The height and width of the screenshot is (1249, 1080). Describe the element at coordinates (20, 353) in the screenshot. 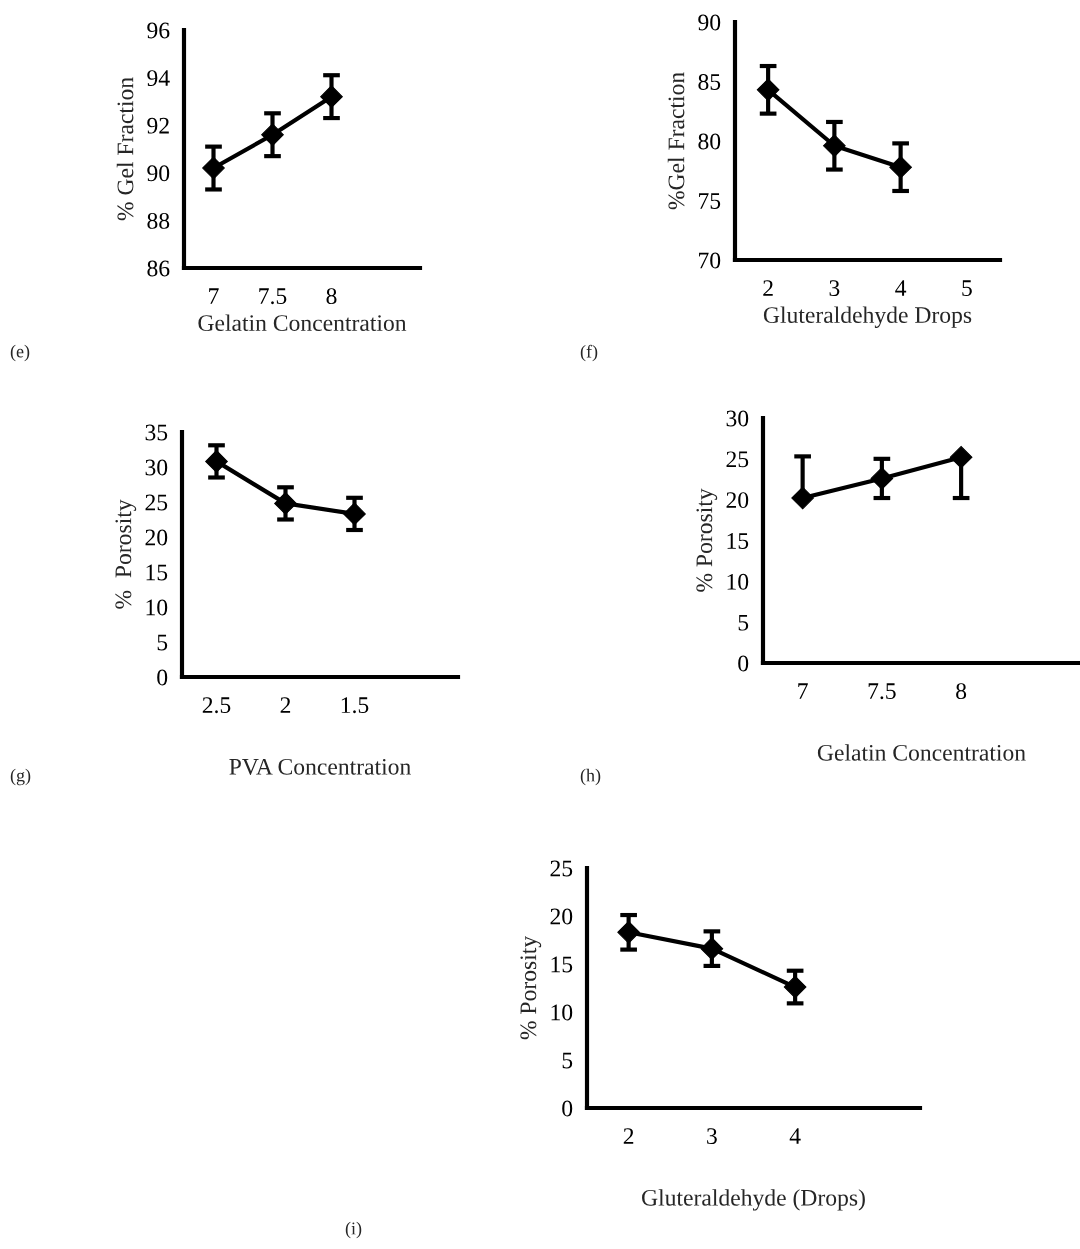

I see `text: (e)` at that location.